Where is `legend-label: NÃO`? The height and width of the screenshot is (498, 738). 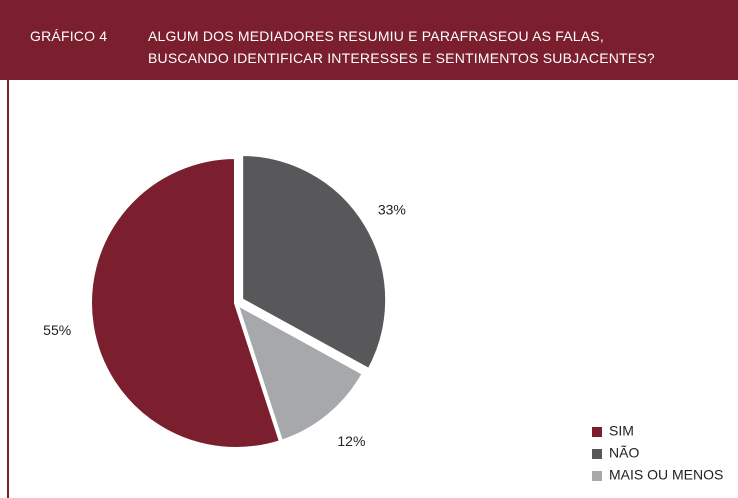
legend-label: NÃO is located at coordinates (624, 453).